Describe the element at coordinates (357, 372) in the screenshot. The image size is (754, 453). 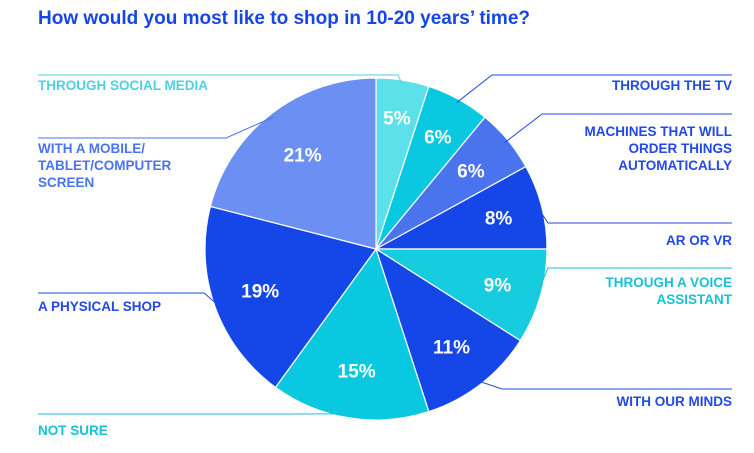
I see `slice-percentage: 15%` at that location.